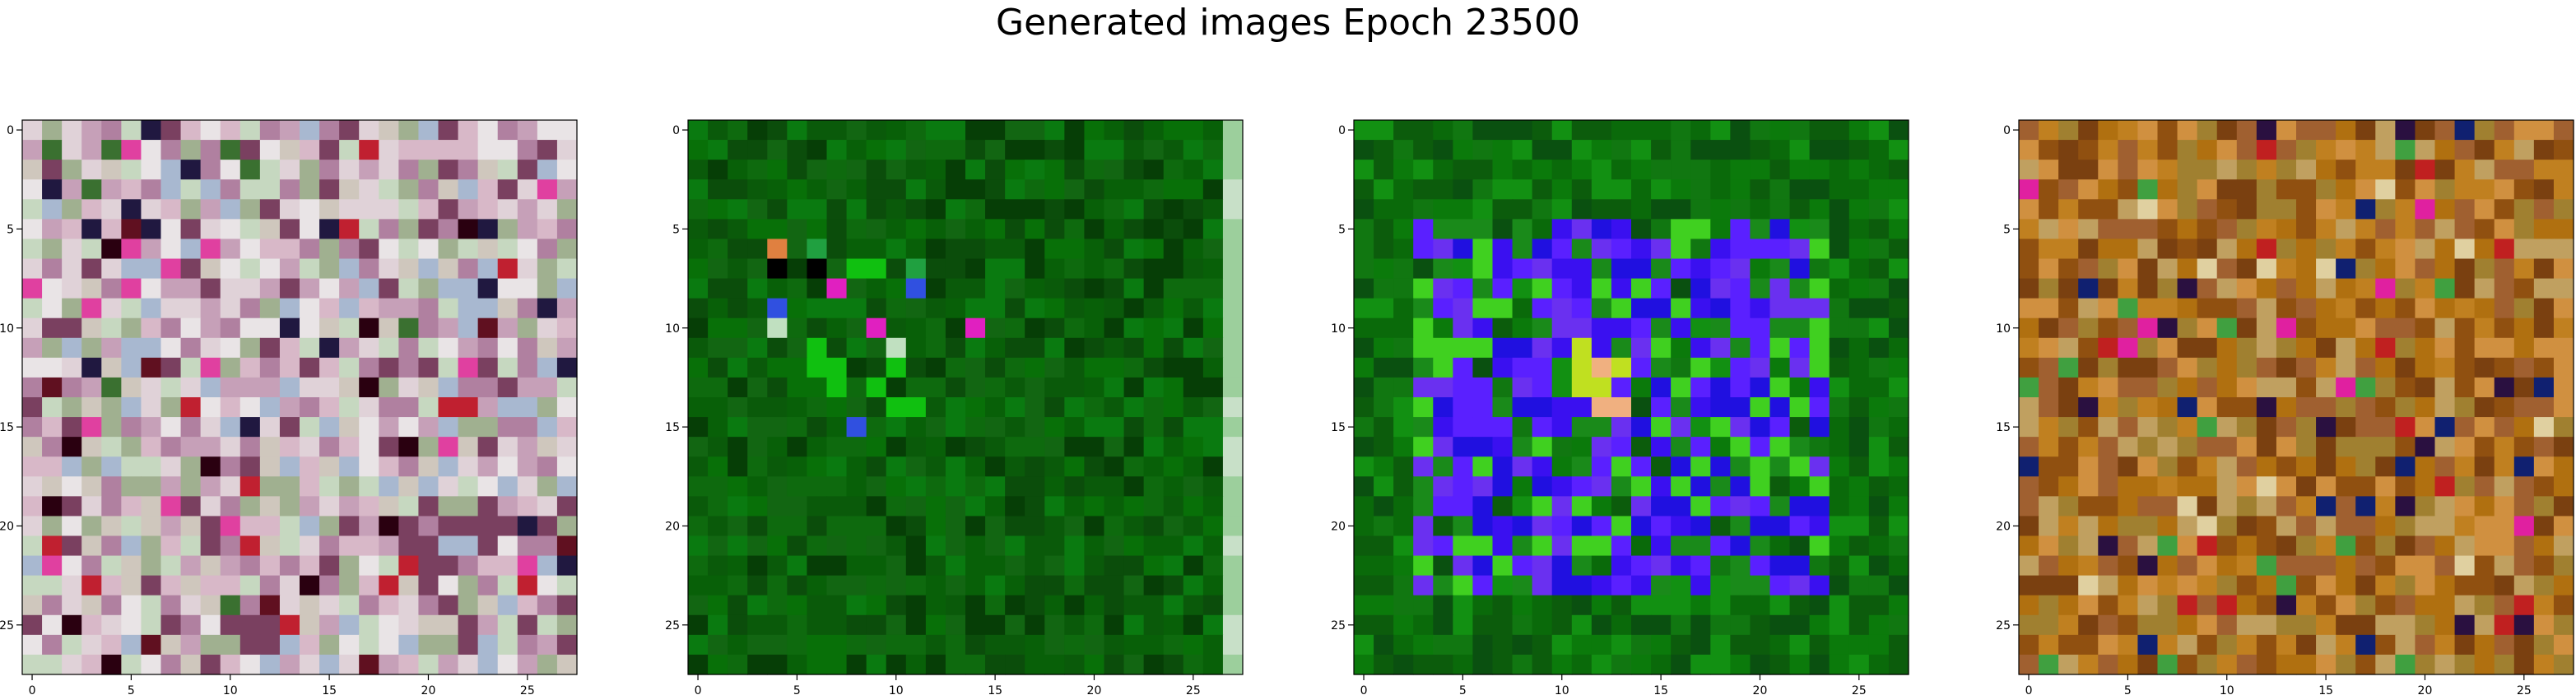  I want to click on x-tick-label: 20, so click(2425, 689).